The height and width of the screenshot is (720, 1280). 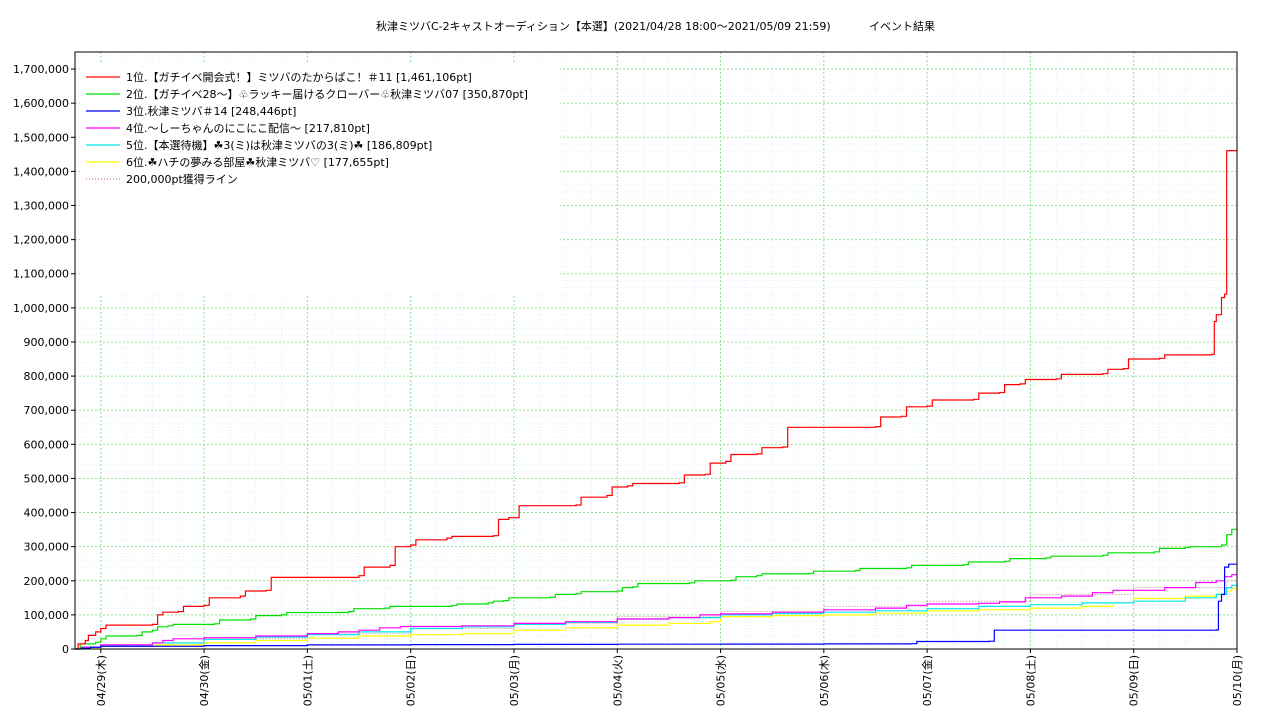 What do you see at coordinates (257, 162) in the screenshot?
I see `legend-entry: 6位.☘ハチの夢みる部屋☘秋津ミツバ♡ [177,655pt]` at bounding box center [257, 162].